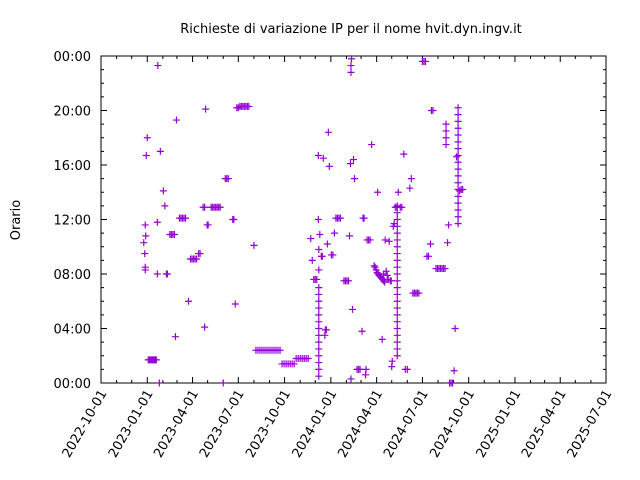 This screenshot has height=480, width=640. What do you see at coordinates (85, 424) in the screenshot?
I see `x-tick-label: 2022-10-01` at bounding box center [85, 424].